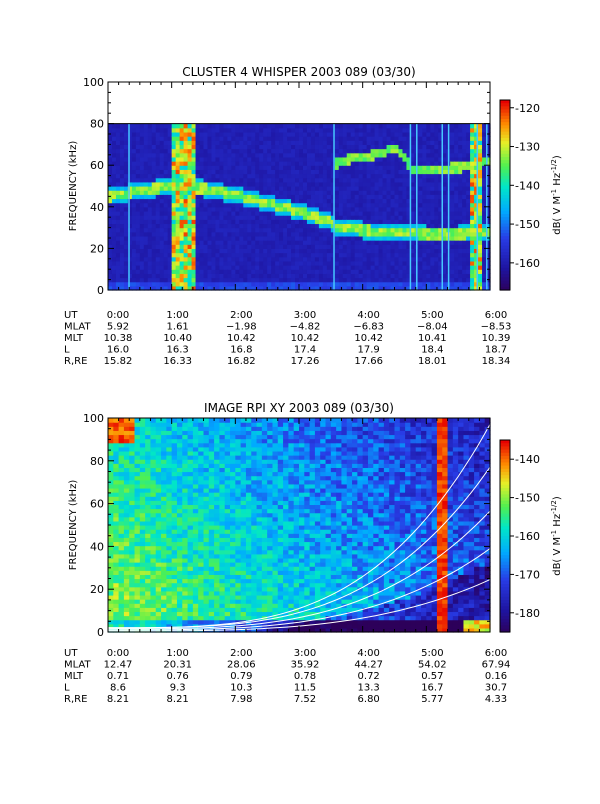  Describe the element at coordinates (97, 248) in the screenshot. I see `y-tick-label: 20` at that location.